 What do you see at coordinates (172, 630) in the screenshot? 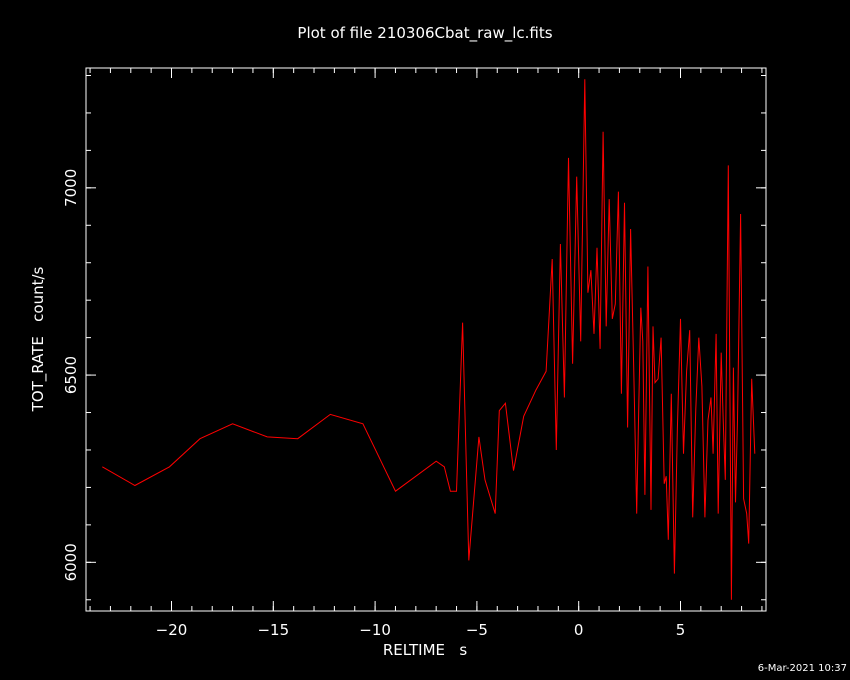
I see `x-tick-label: −20` at bounding box center [172, 630].